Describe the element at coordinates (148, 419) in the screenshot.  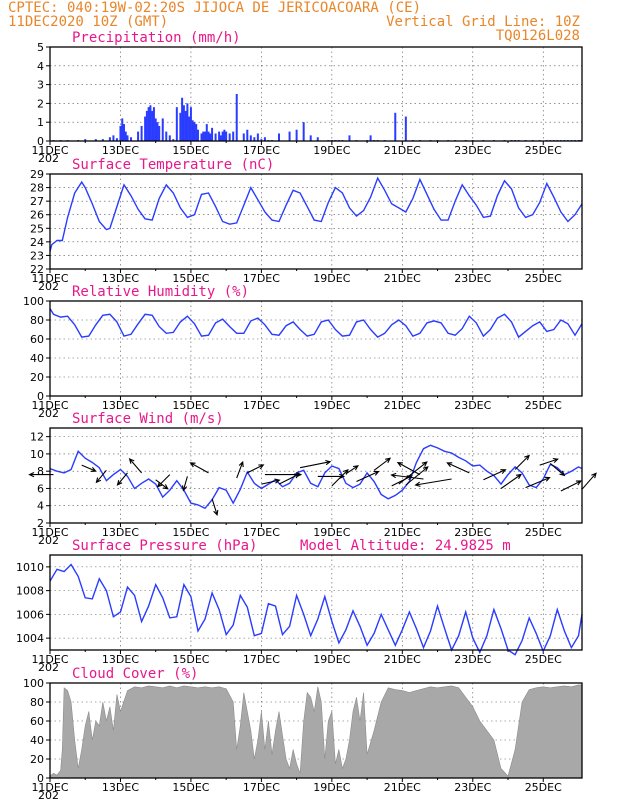
I see `wind-title: Surface Wind (m/s)` at that location.